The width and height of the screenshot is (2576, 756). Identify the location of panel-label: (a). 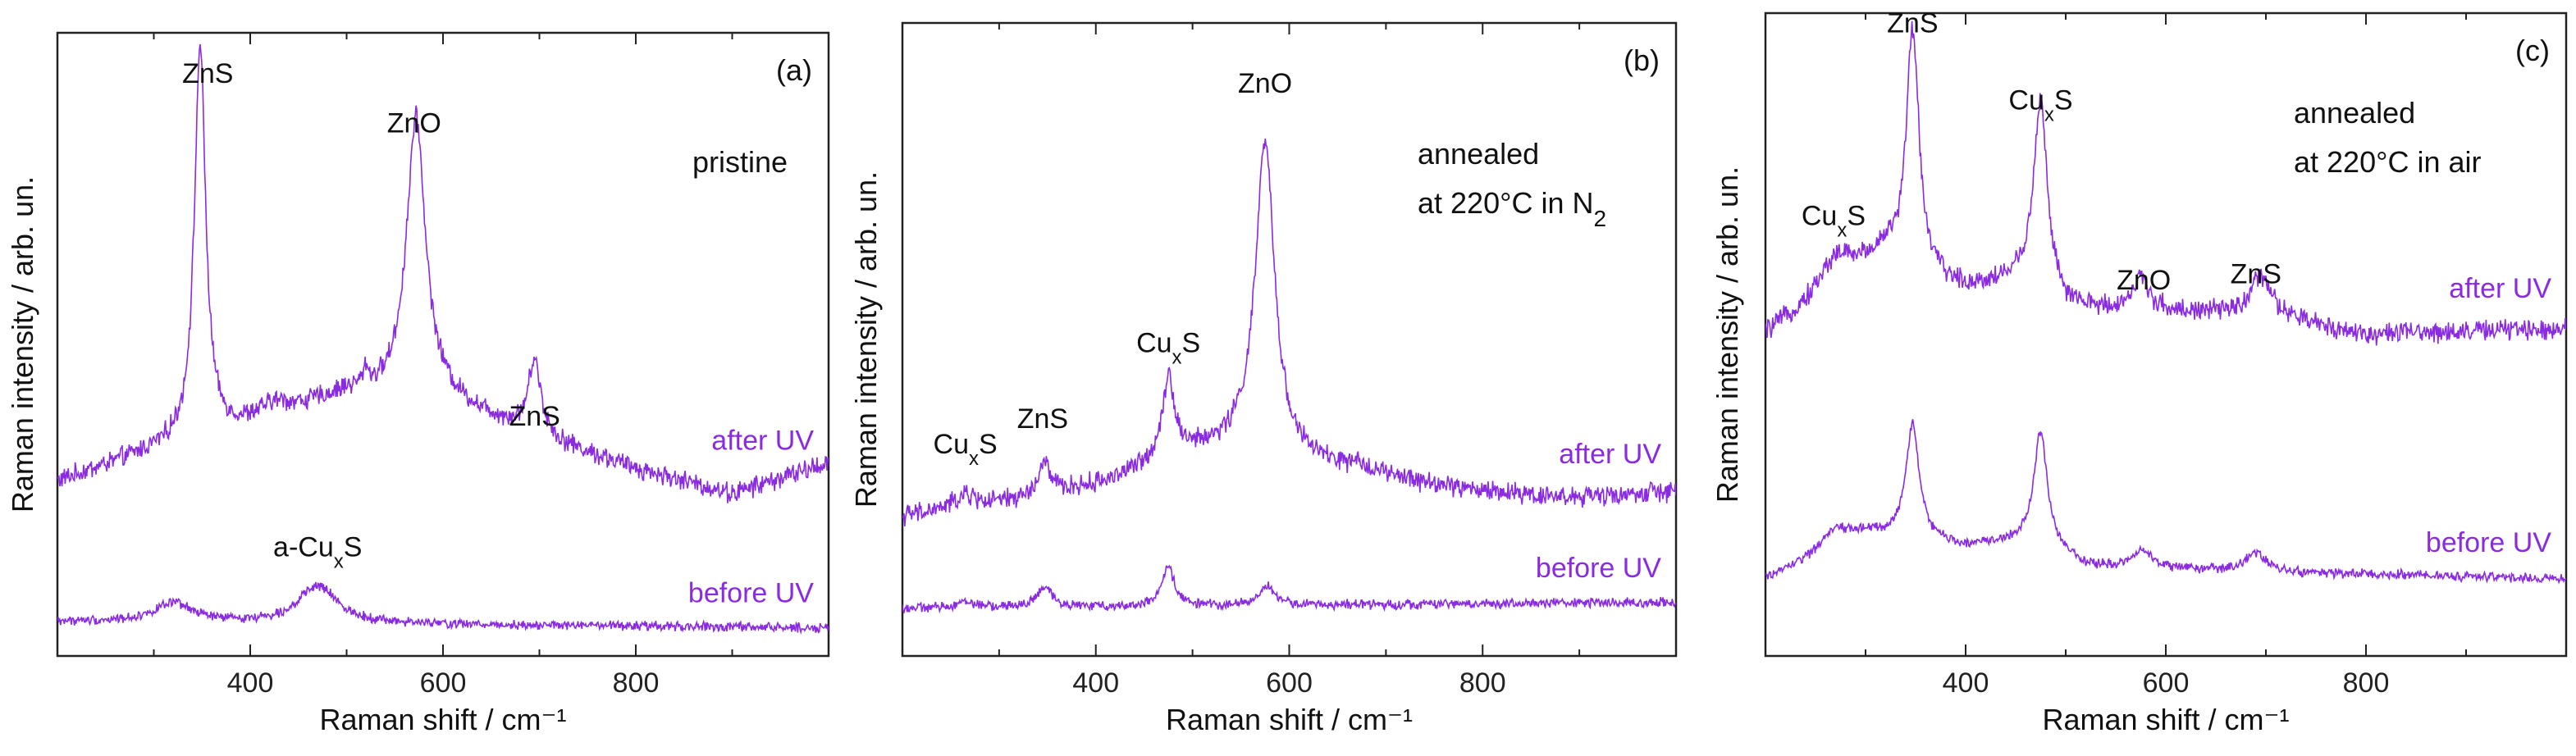
(794, 70).